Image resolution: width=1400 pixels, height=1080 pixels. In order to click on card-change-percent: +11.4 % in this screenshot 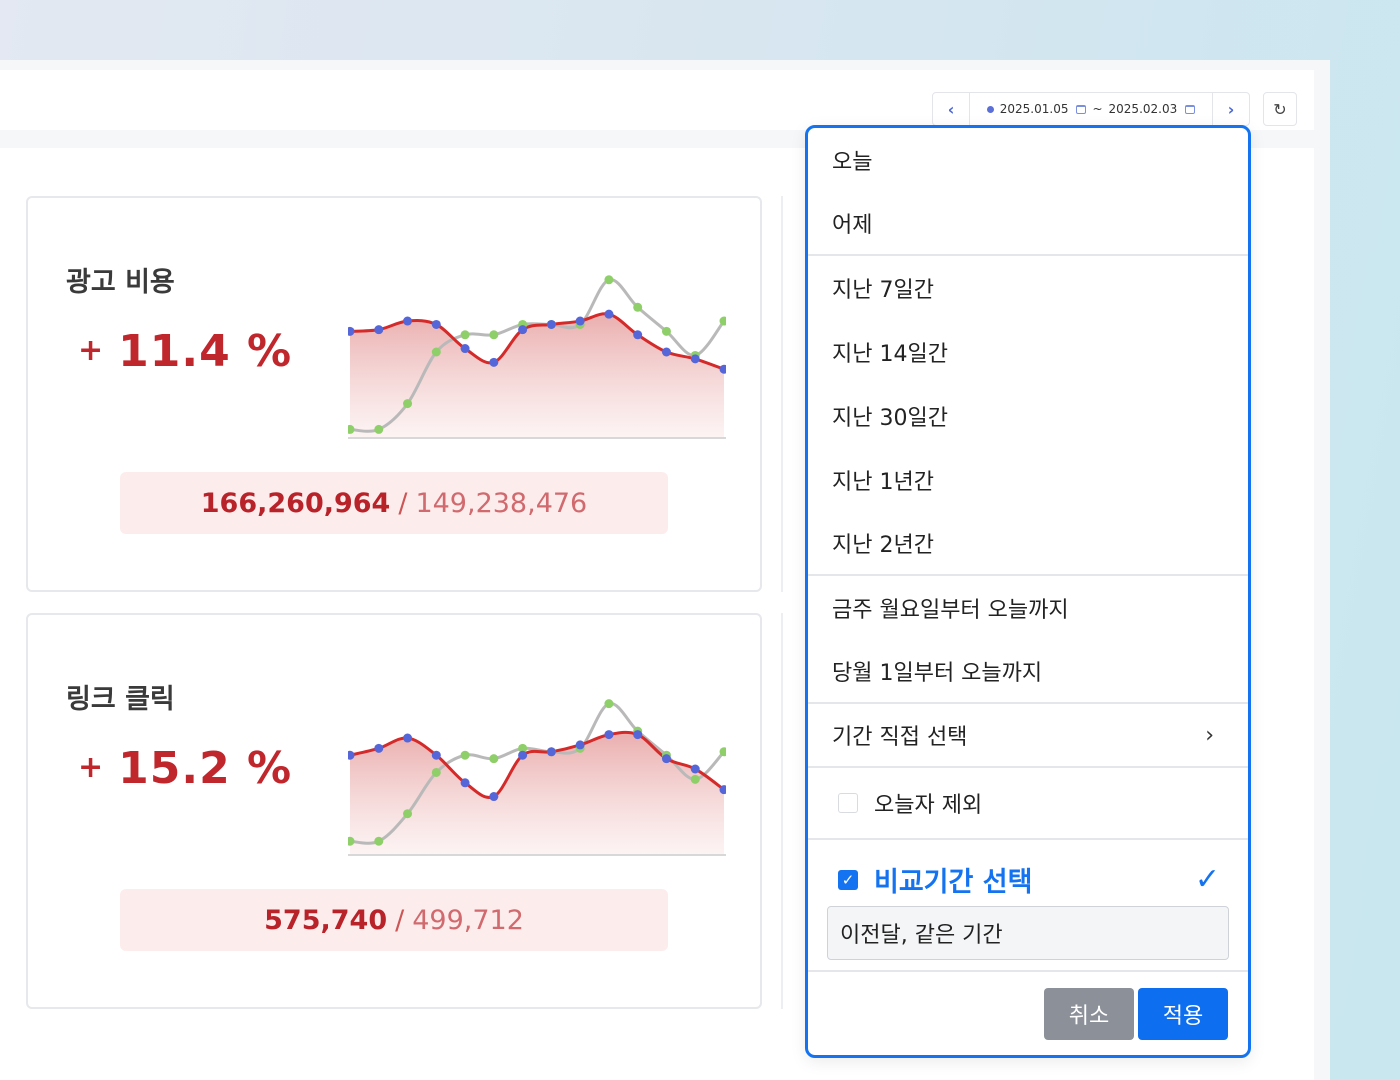, I will do `click(185, 351)`.